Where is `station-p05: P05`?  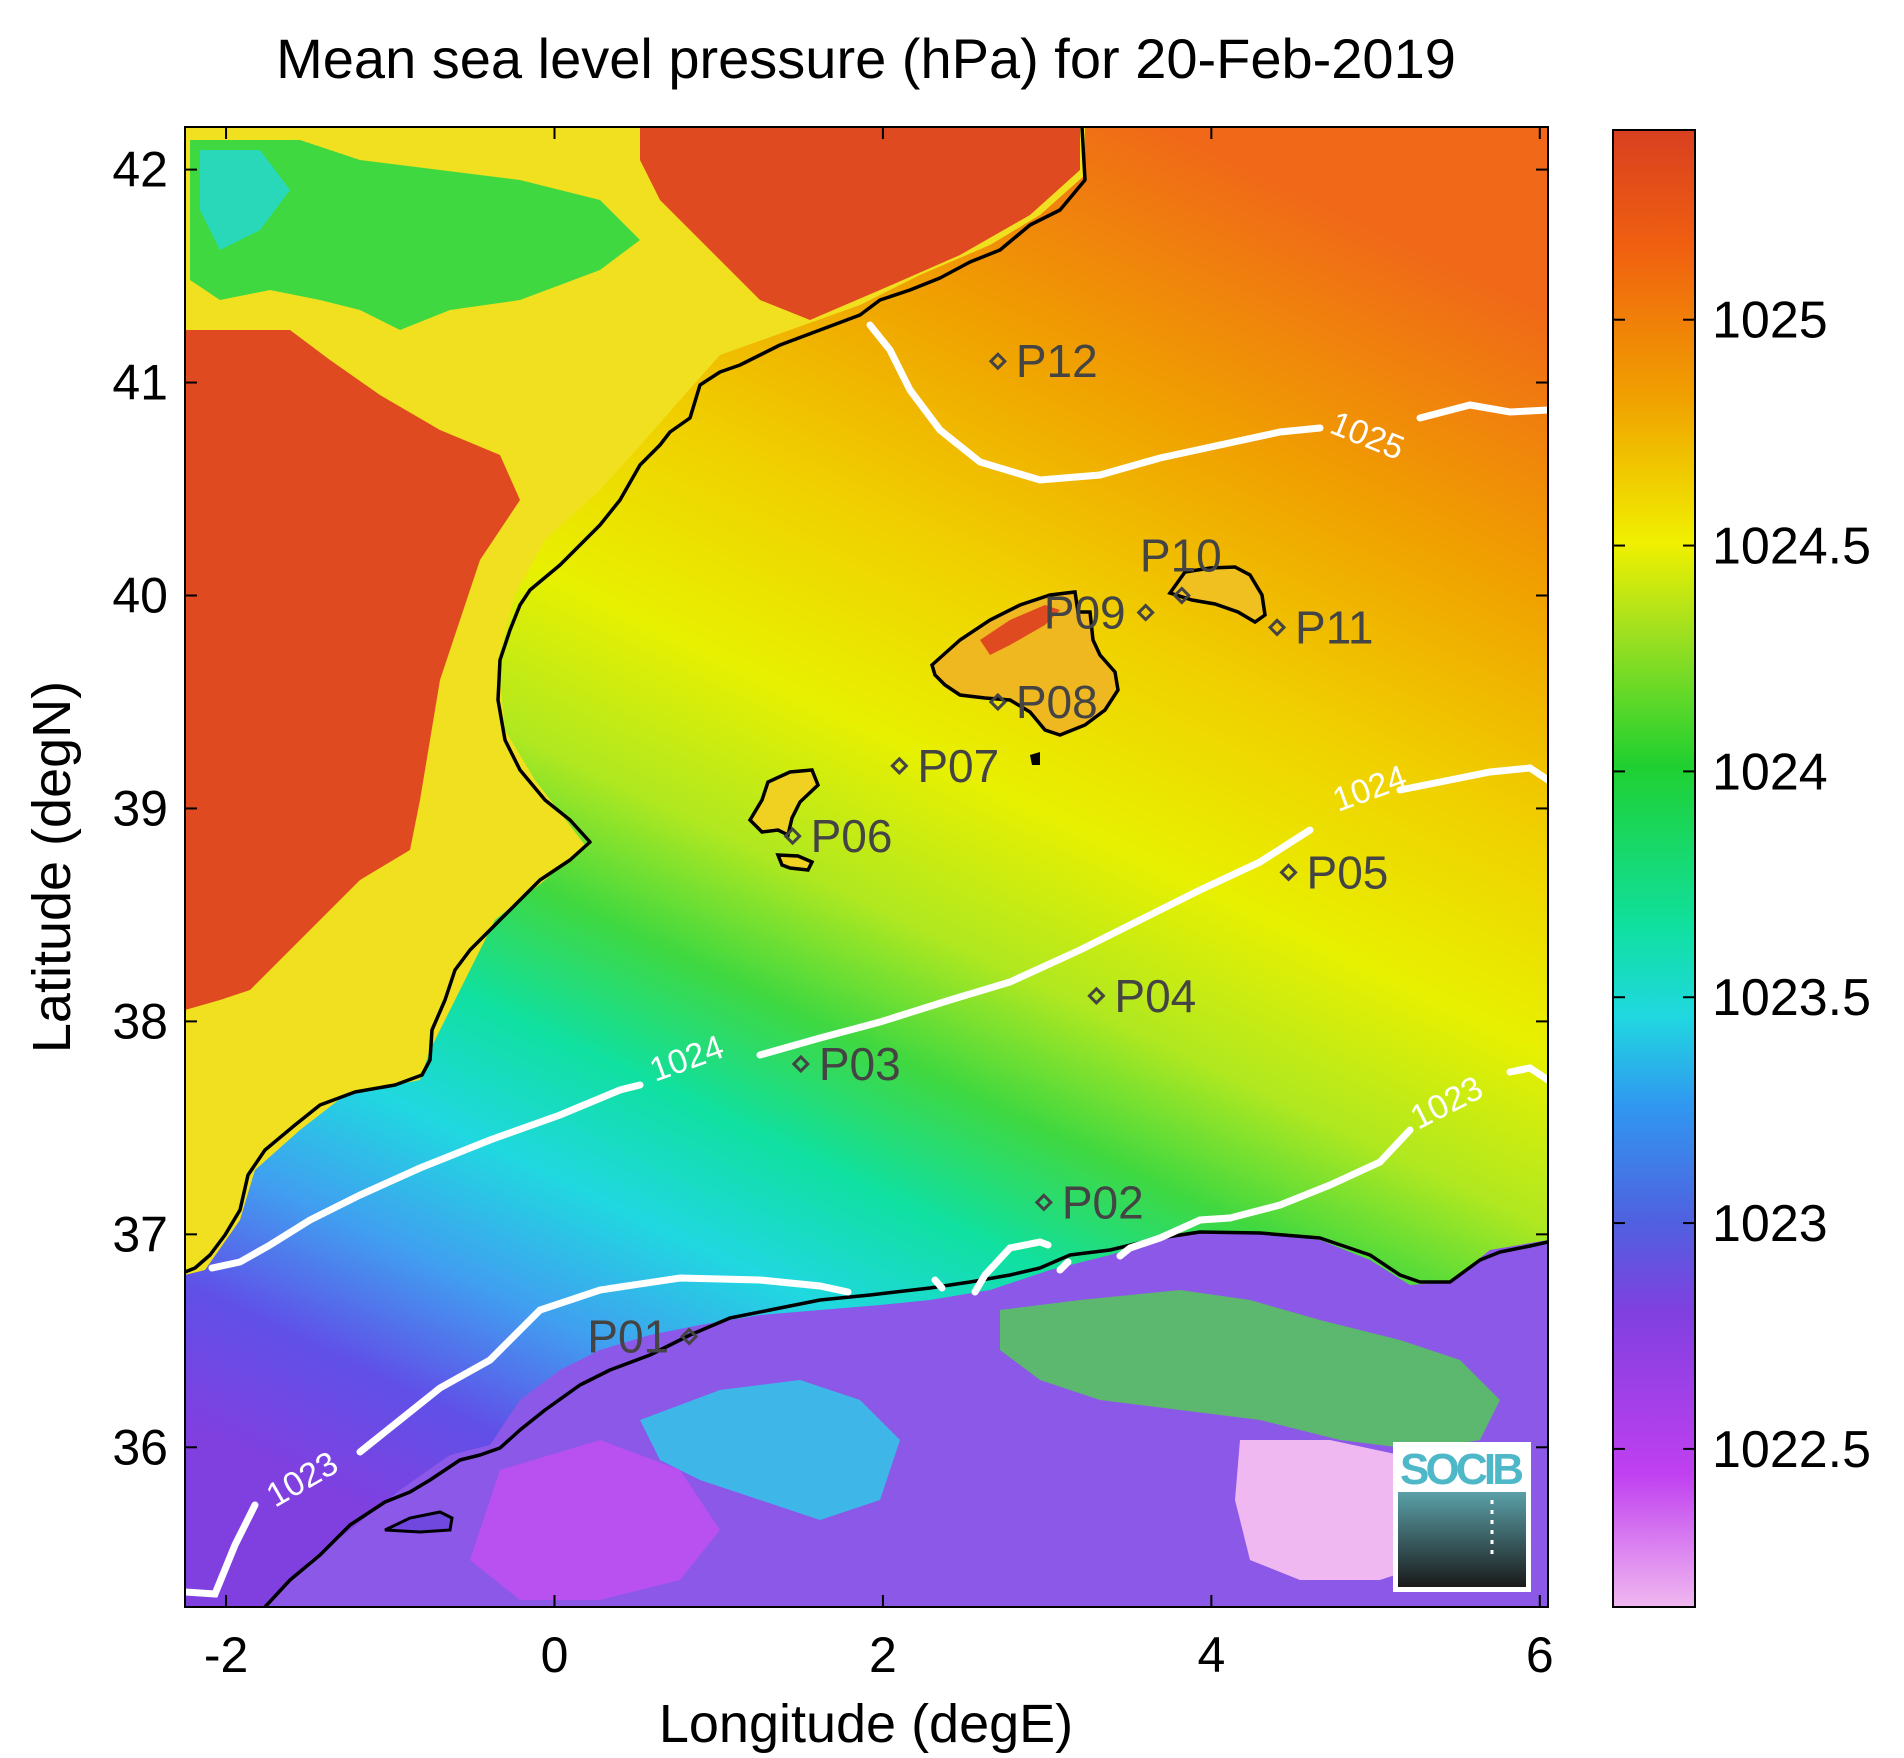 station-p05: P05 is located at coordinates (1334, 872).